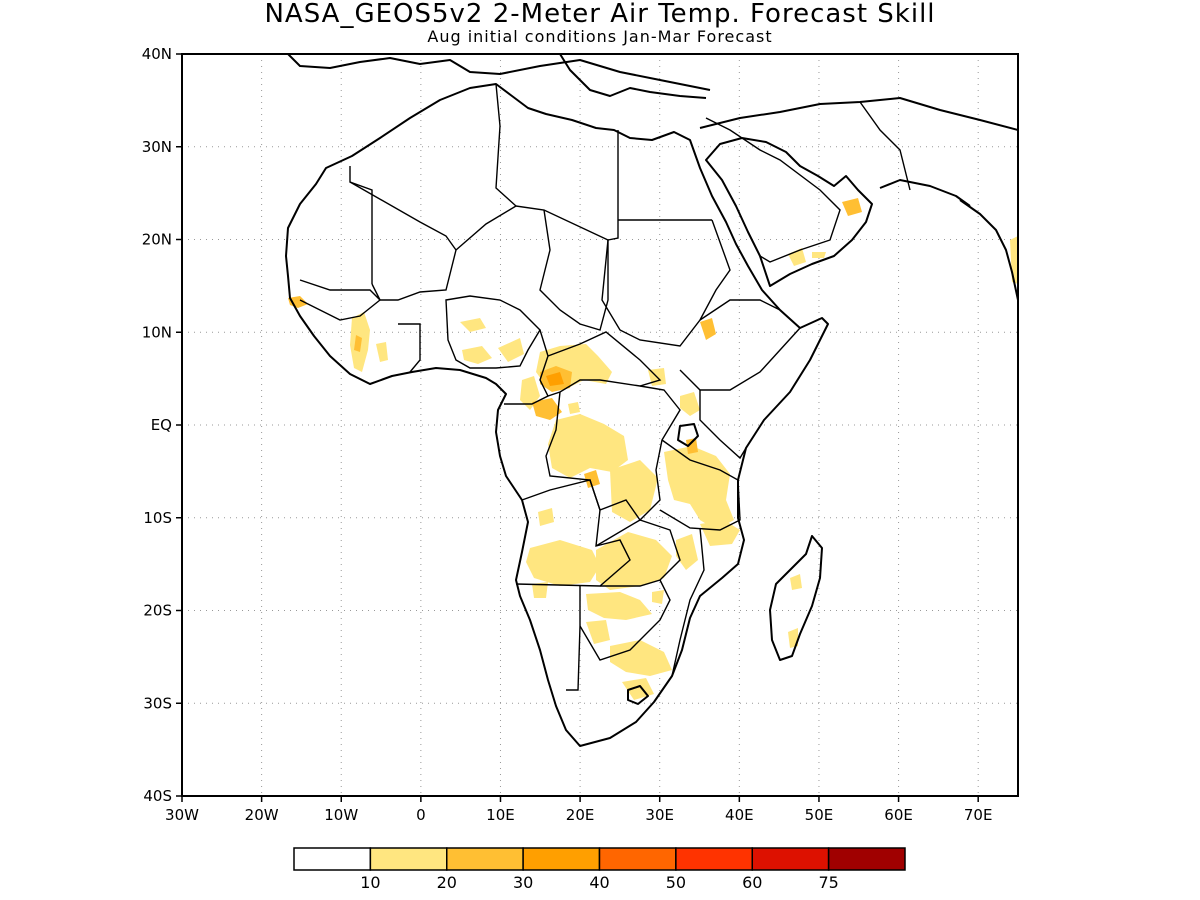  I want to click on colorbar-label: 75, so click(828, 882).